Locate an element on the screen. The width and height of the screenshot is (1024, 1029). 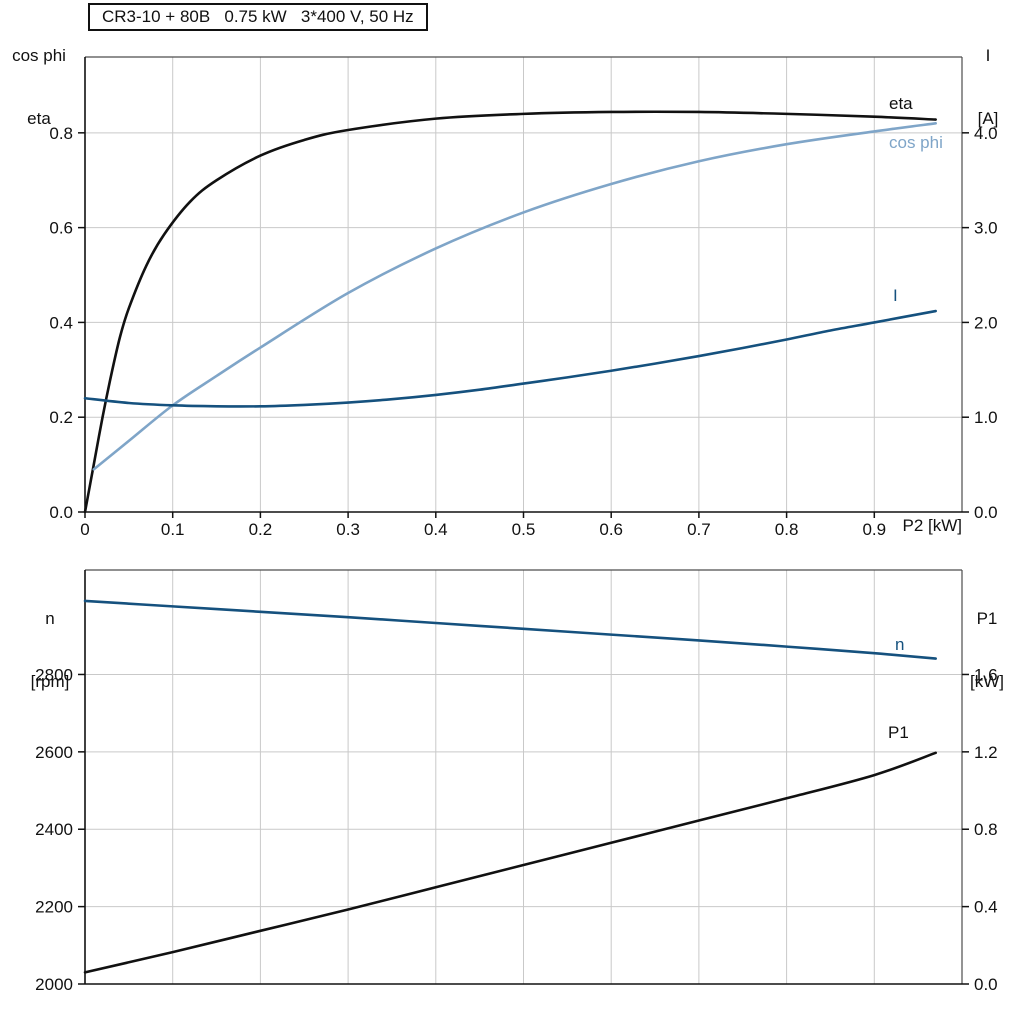
svg-text: 0.1 is located at coordinates (173, 529).